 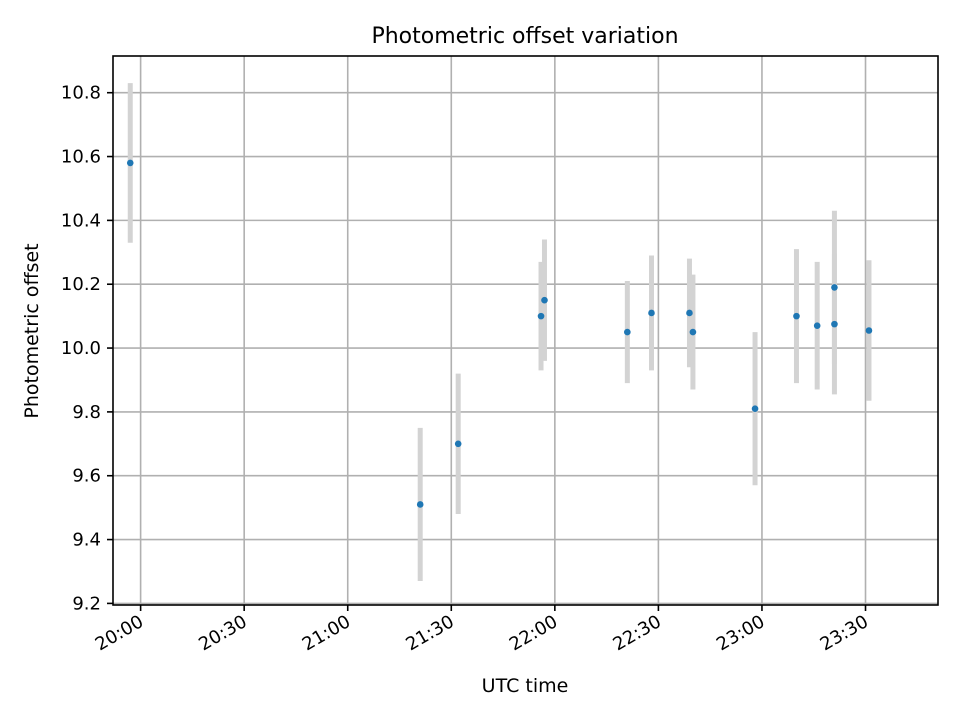 What do you see at coordinates (844, 633) in the screenshot?
I see `x-tick-label: 23:30` at bounding box center [844, 633].